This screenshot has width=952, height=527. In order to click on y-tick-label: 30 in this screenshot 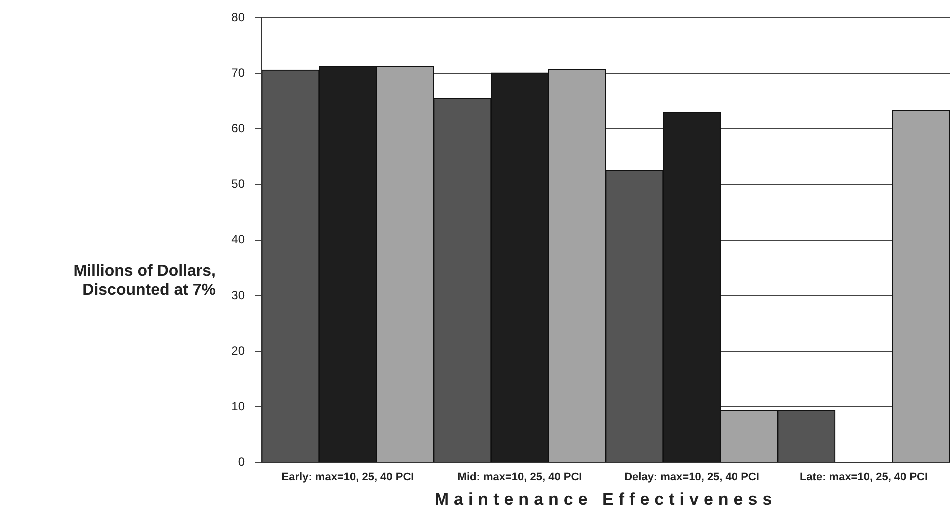, I will do `click(239, 295)`.